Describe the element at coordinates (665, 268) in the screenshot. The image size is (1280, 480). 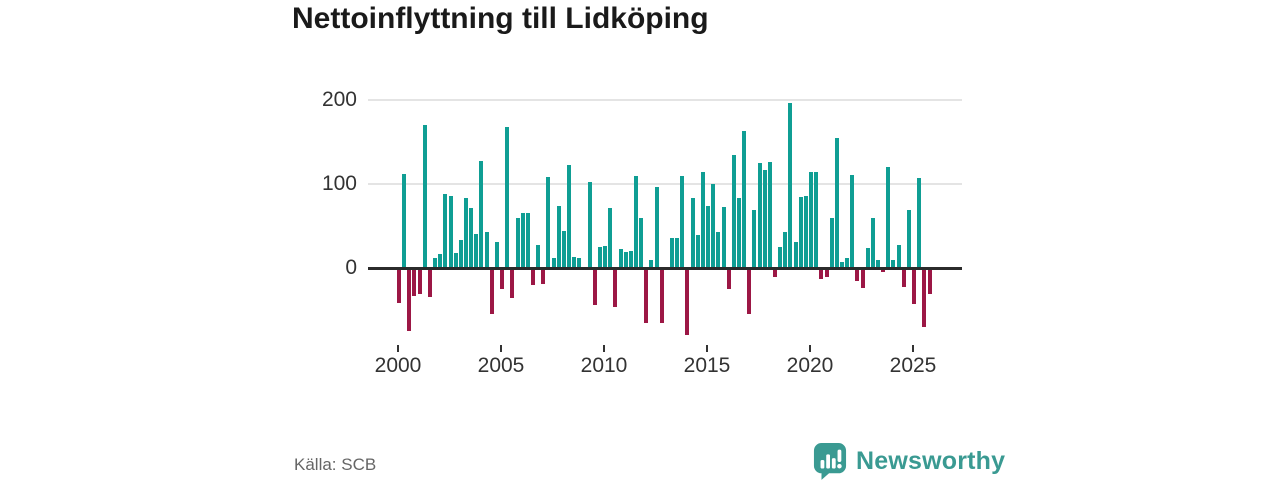
I see `zero-axis-line` at that location.